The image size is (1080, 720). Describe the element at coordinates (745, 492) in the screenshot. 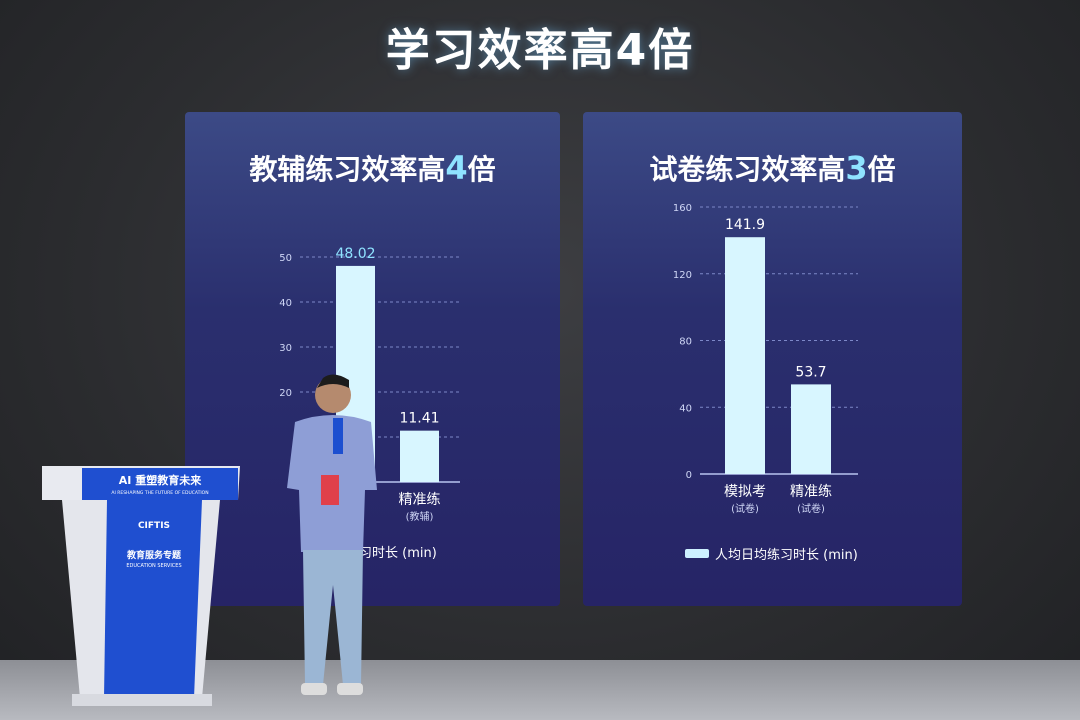

I see `category-label: 模拟考` at that location.